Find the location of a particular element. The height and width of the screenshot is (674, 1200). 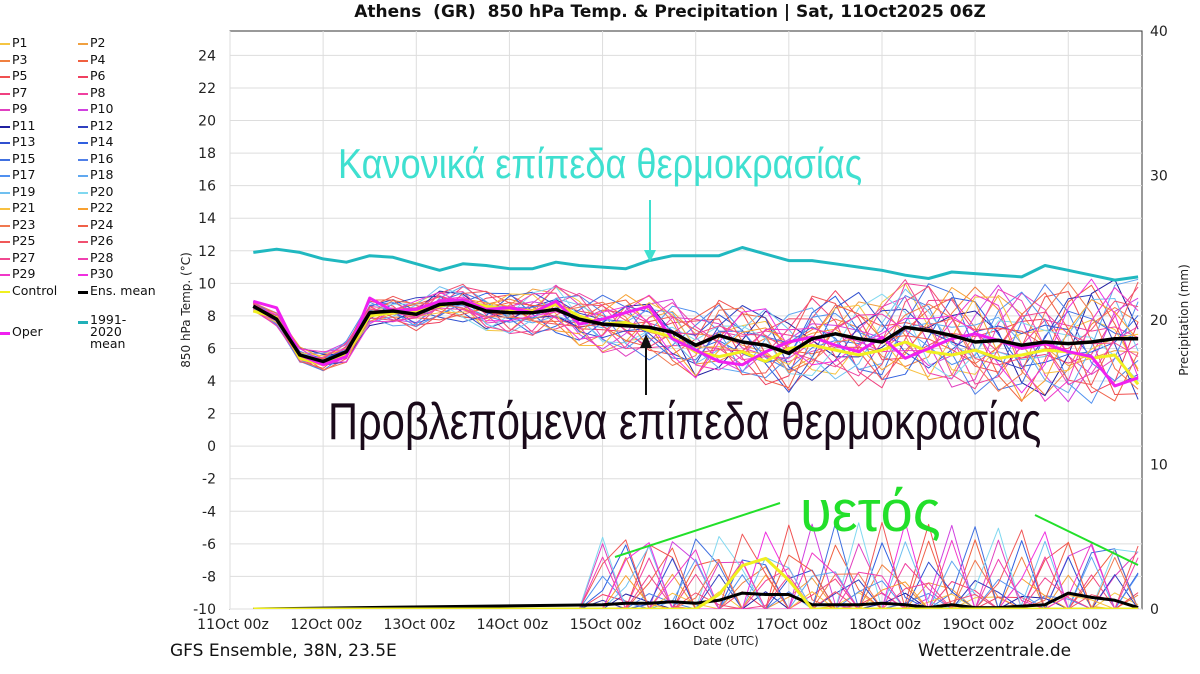

y-tick-label: -2 is located at coordinates (209, 480).